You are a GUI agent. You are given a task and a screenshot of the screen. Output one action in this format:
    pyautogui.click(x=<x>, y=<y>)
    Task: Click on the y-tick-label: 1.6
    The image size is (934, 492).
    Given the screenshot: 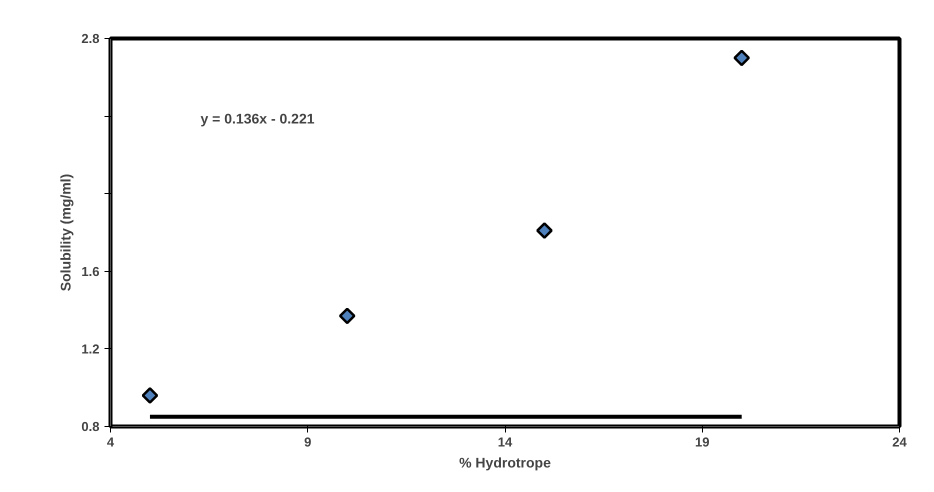 What is the action you would take?
    pyautogui.click(x=90, y=271)
    